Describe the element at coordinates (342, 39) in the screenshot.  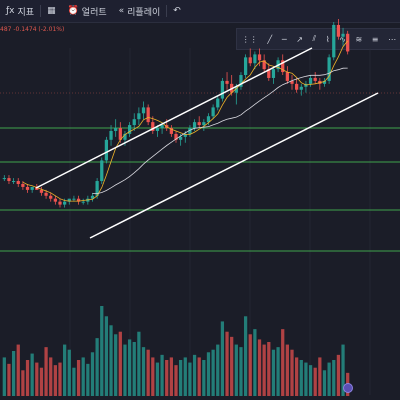
I see `zigzag-icon: ∿` at that location.